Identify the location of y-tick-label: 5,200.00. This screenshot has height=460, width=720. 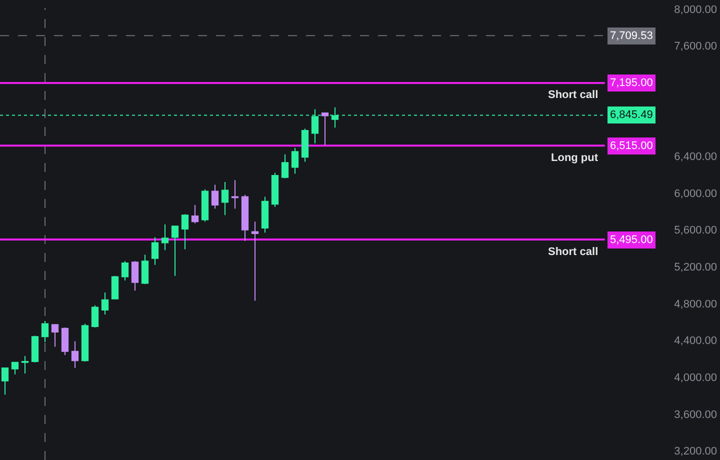
(695, 268).